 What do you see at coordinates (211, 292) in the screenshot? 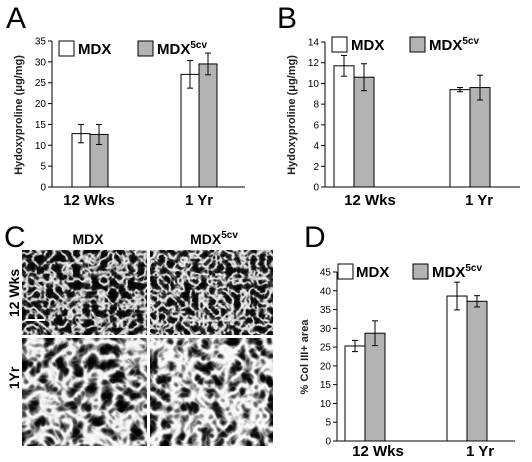
I see `histology-image-mdx5cv-12wks` at bounding box center [211, 292].